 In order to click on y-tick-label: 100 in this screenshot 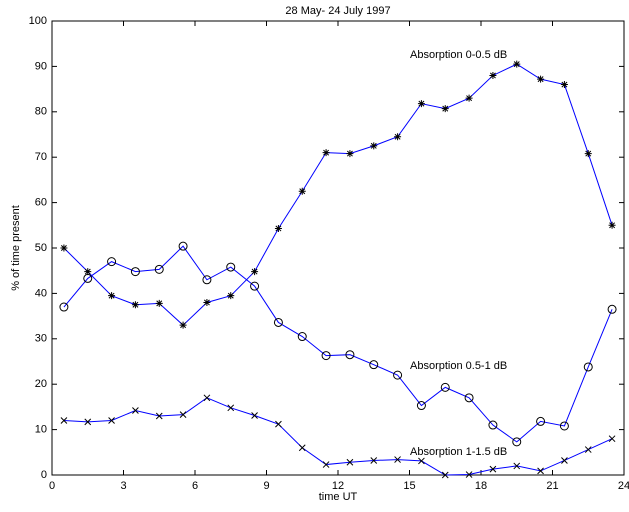, I will do `click(38, 21)`.